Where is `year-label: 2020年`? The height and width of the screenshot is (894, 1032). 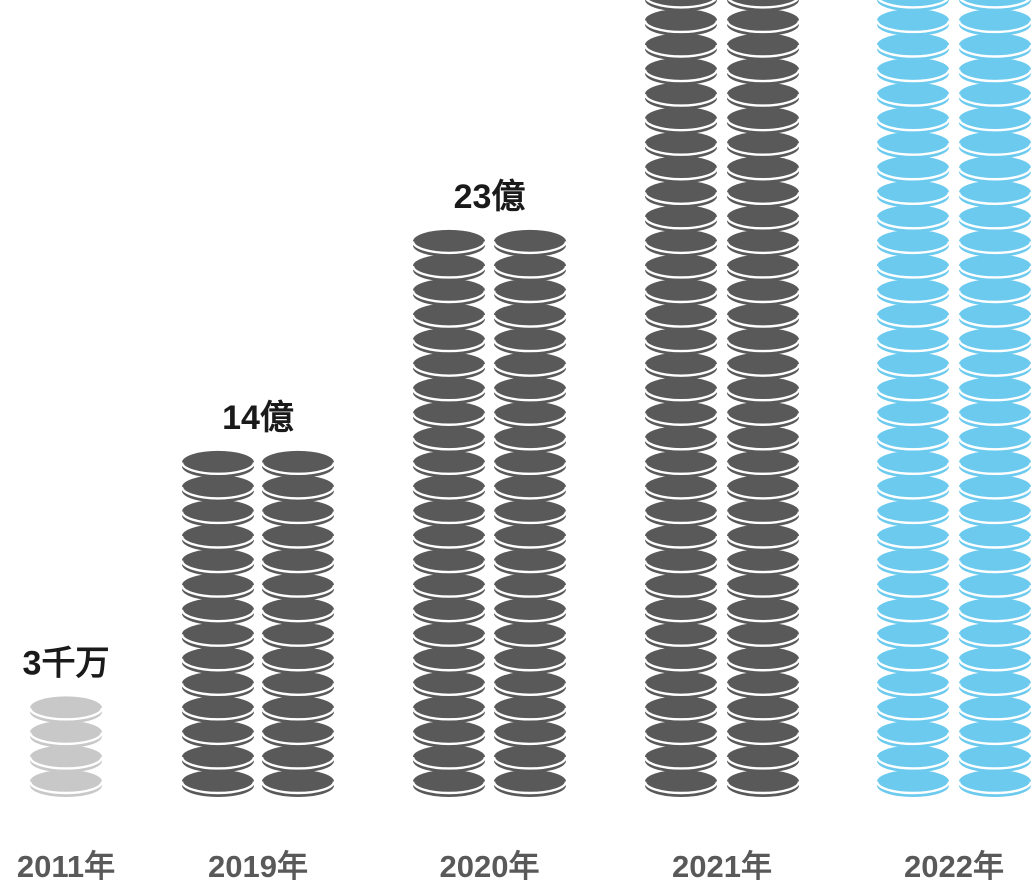 year-label: 2020年 is located at coordinates (490, 866).